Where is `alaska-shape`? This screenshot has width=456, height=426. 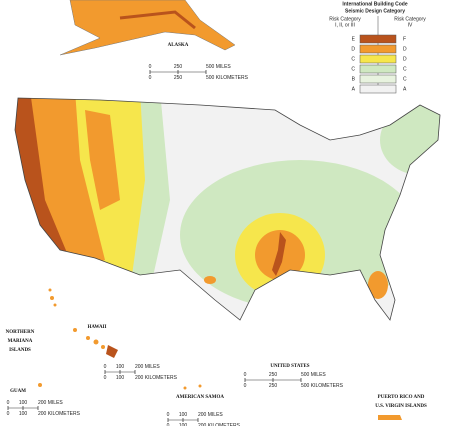 alaska-shape is located at coordinates (147, 28).